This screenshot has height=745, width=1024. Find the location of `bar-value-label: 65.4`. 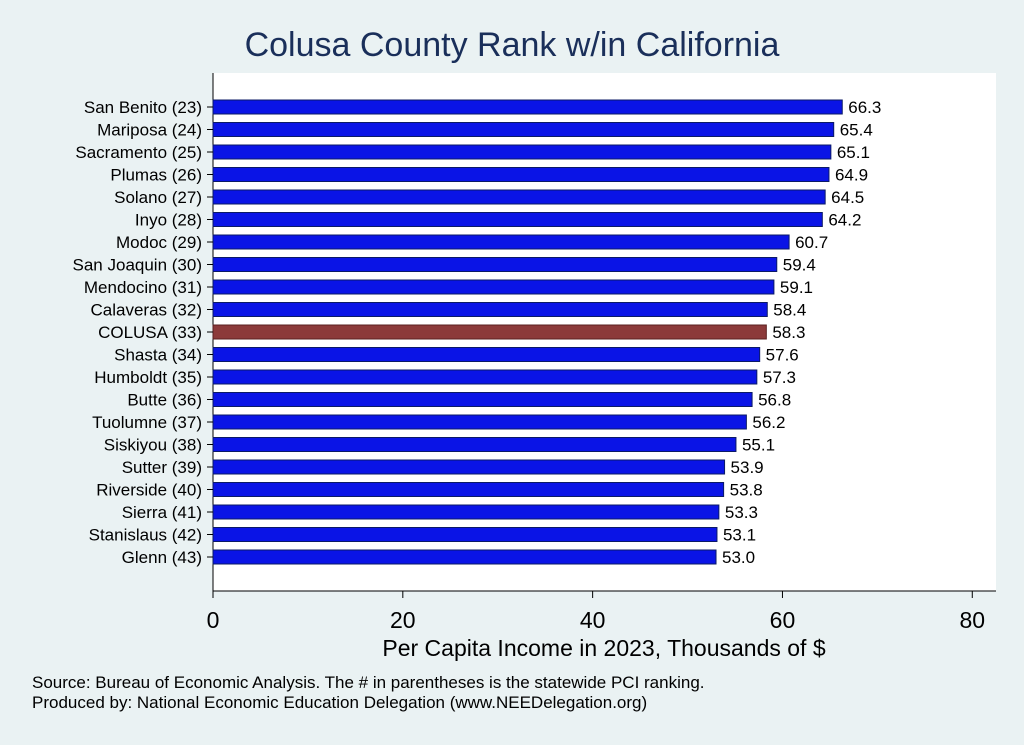

bar-value-label: 65.4 is located at coordinates (856, 130).